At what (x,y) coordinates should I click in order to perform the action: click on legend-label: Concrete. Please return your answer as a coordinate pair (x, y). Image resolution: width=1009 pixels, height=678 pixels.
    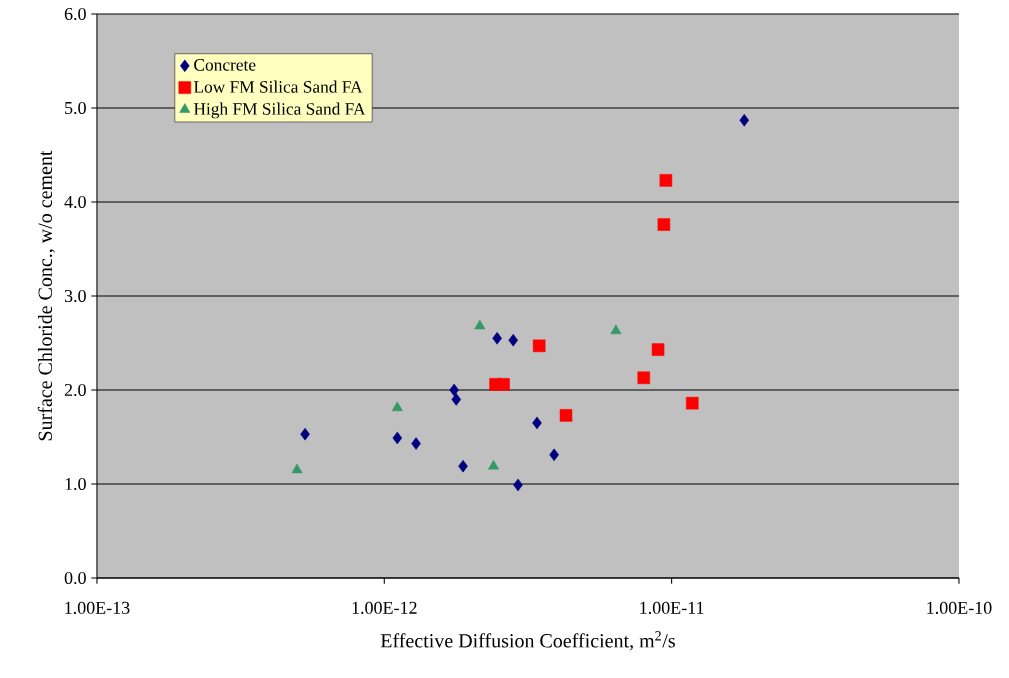
    Looking at the image, I should click on (225, 65).